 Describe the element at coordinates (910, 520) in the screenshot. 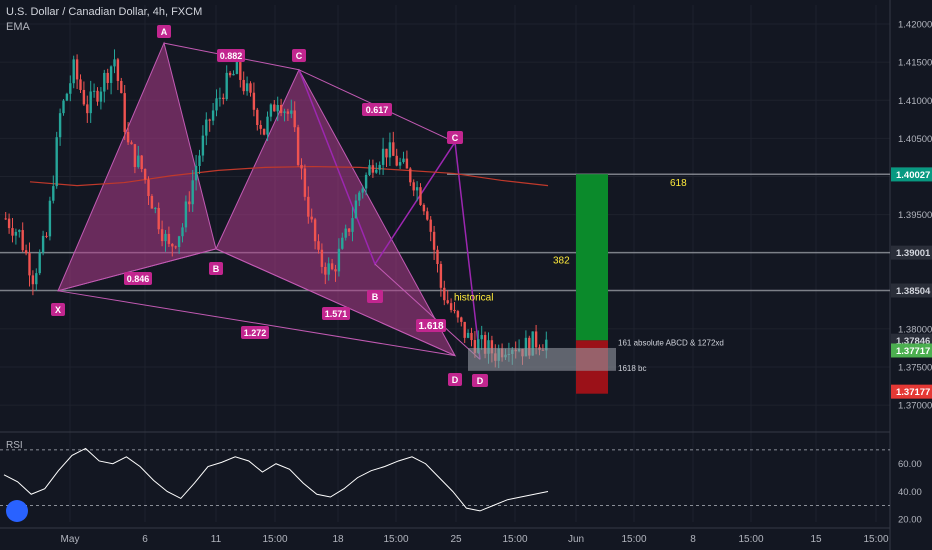

I see `rsi-tick-label: 20.00` at that location.